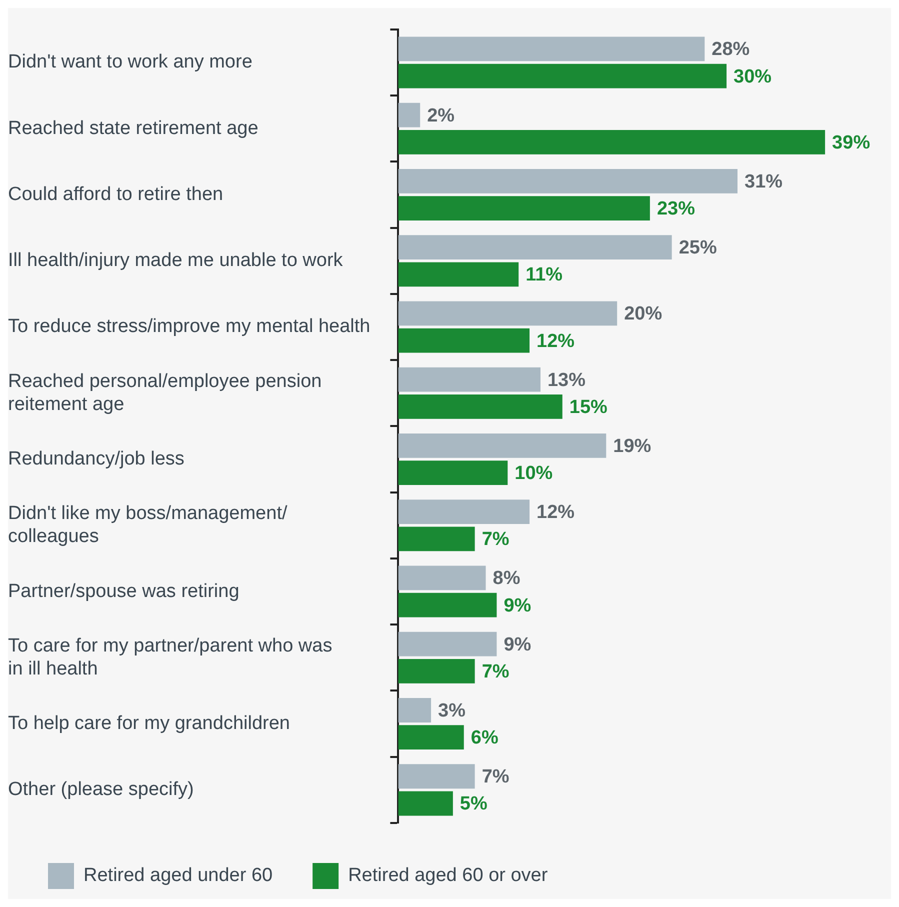  I want to click on data-label: 19%, so click(632, 446).